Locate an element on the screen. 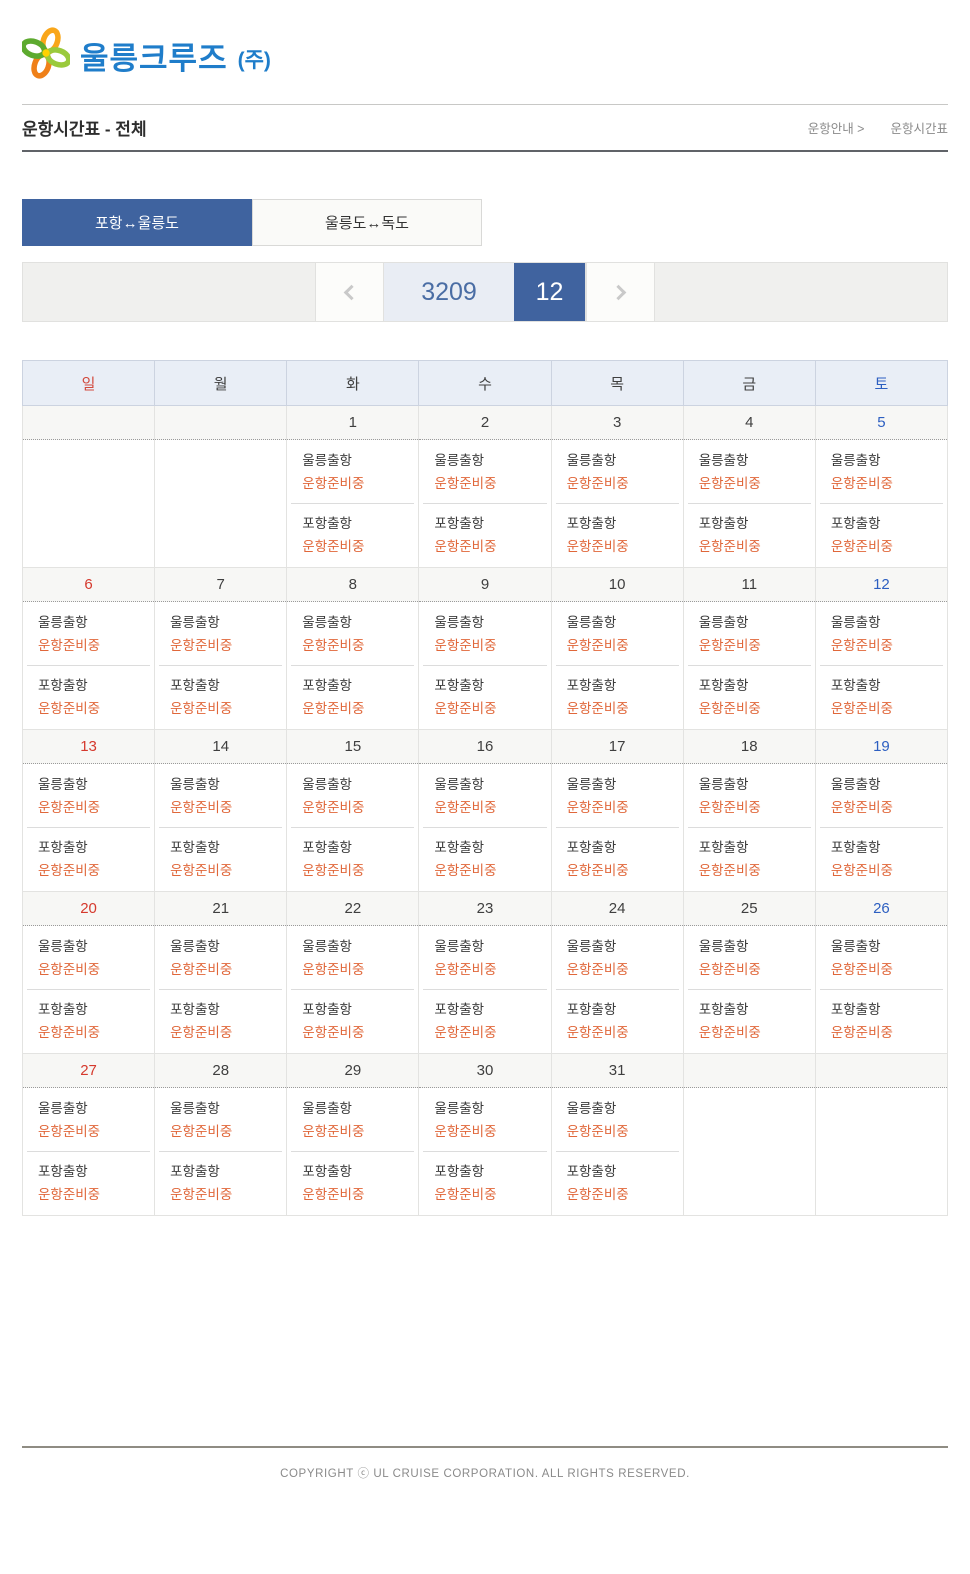 This screenshot has height=1574, width=970. calendar-date-4: 4 is located at coordinates (749, 422).